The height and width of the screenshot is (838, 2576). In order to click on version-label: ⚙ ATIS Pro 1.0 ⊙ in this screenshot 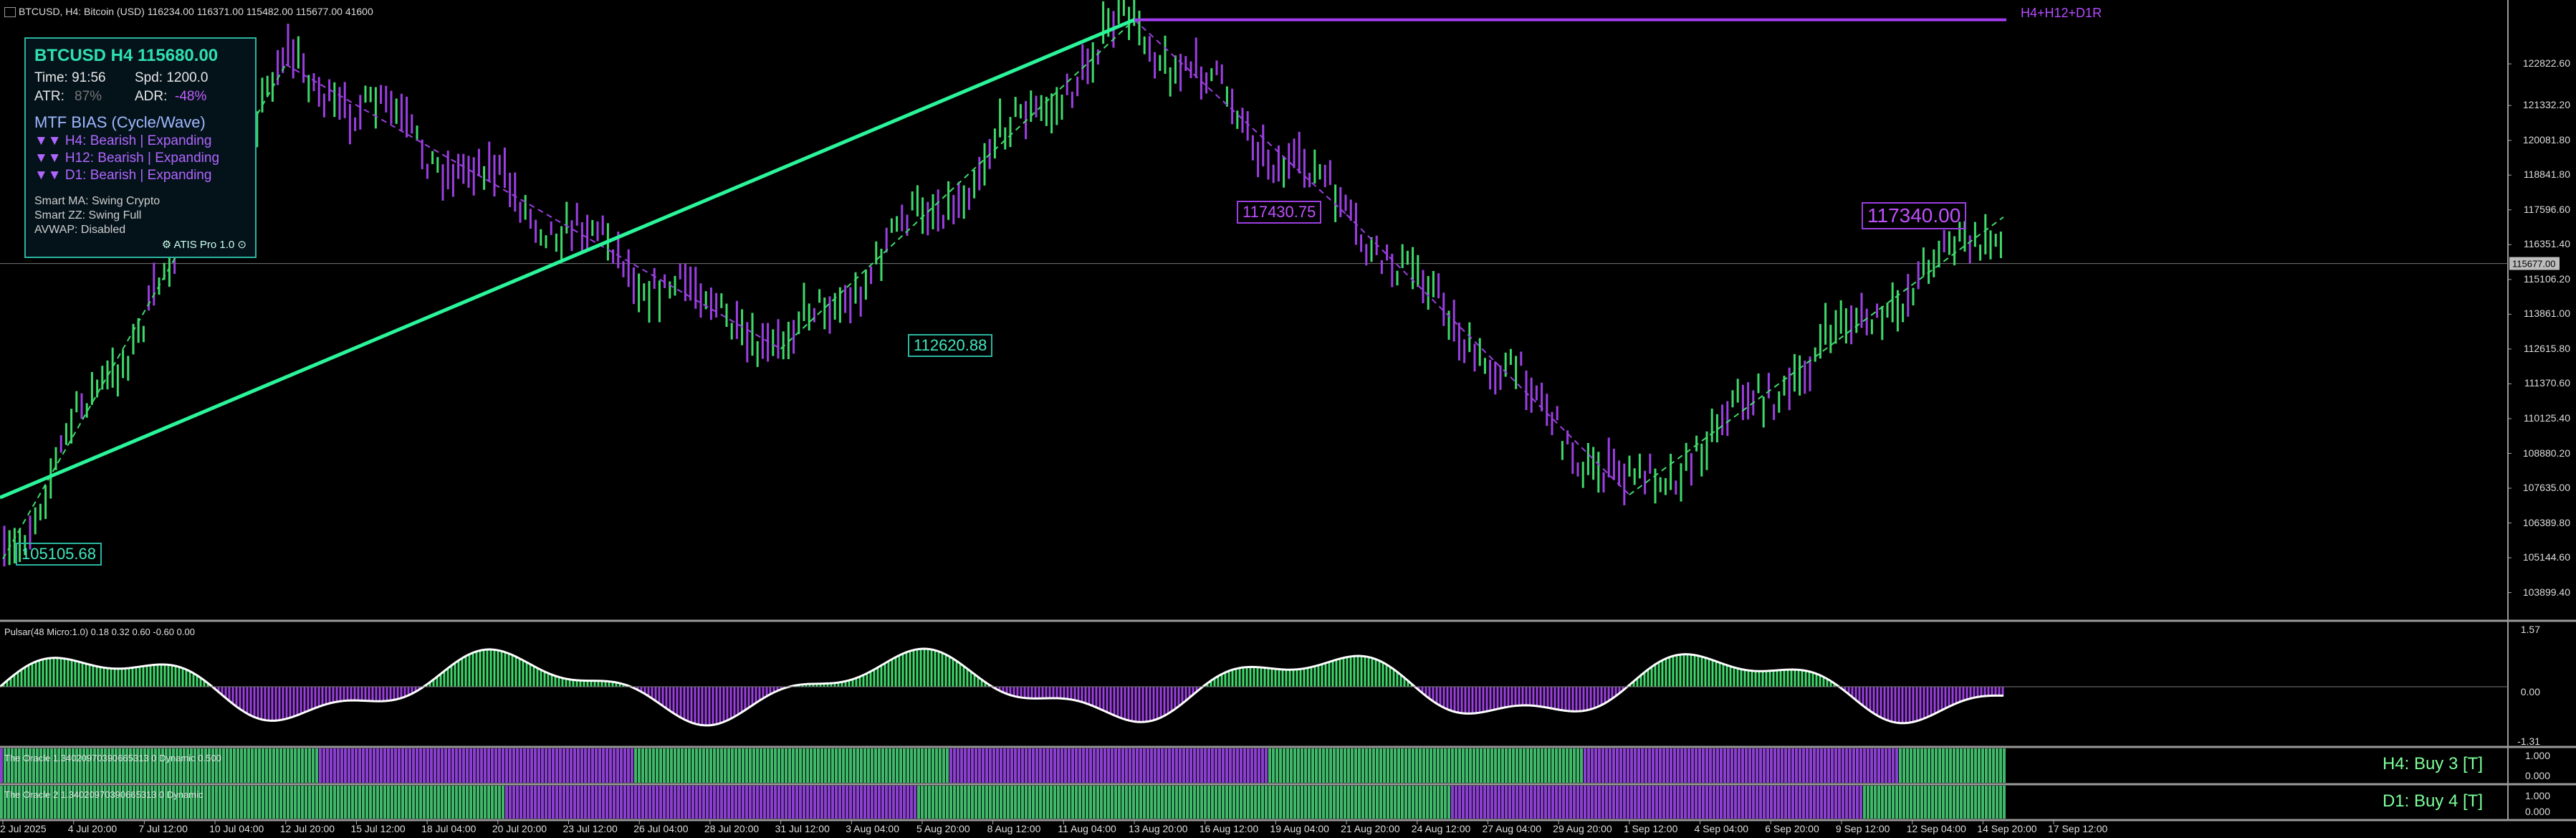, I will do `click(204, 245)`.